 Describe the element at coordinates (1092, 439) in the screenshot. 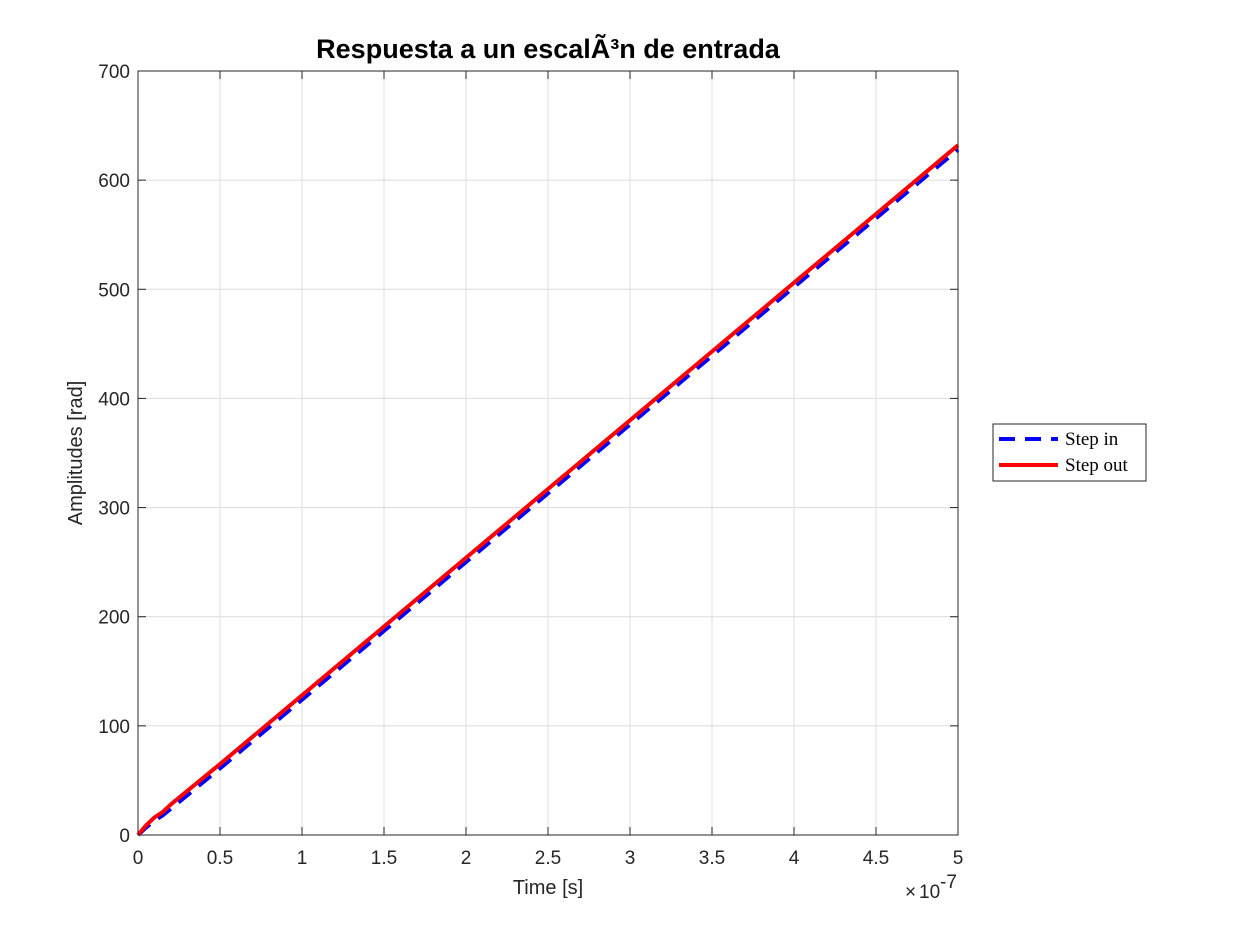

I see `legend-label-step-in: Step in` at that location.